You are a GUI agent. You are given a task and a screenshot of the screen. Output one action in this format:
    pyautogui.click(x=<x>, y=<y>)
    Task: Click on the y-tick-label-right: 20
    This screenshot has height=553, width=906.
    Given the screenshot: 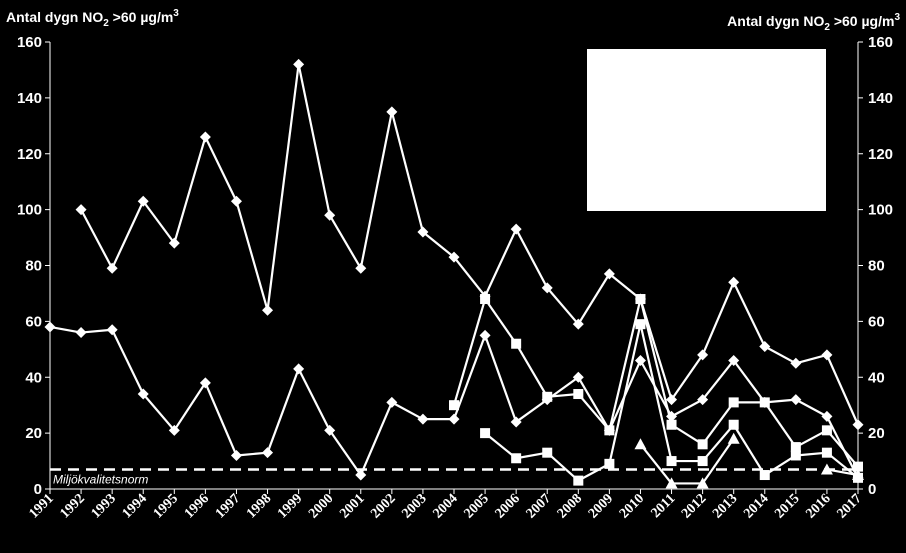 What is the action you would take?
    pyautogui.click(x=876, y=433)
    